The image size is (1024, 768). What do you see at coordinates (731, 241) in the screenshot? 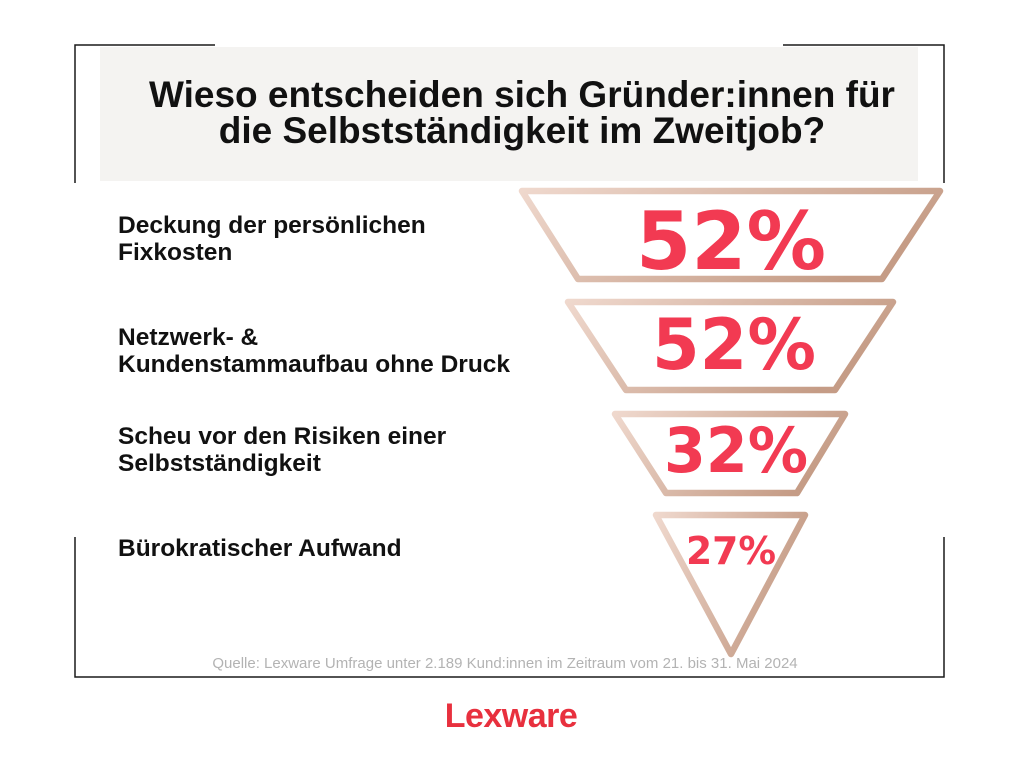
I see `value-label-1: 52%` at bounding box center [731, 241].